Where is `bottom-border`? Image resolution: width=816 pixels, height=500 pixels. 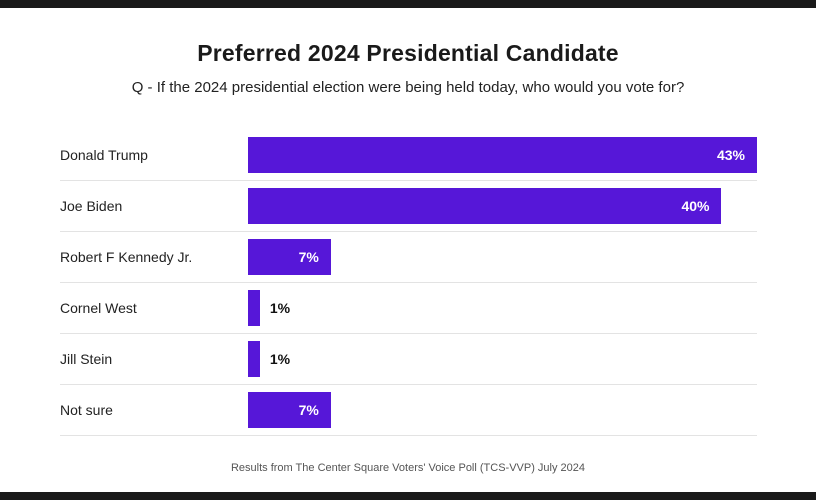 bottom-border is located at coordinates (408, 496).